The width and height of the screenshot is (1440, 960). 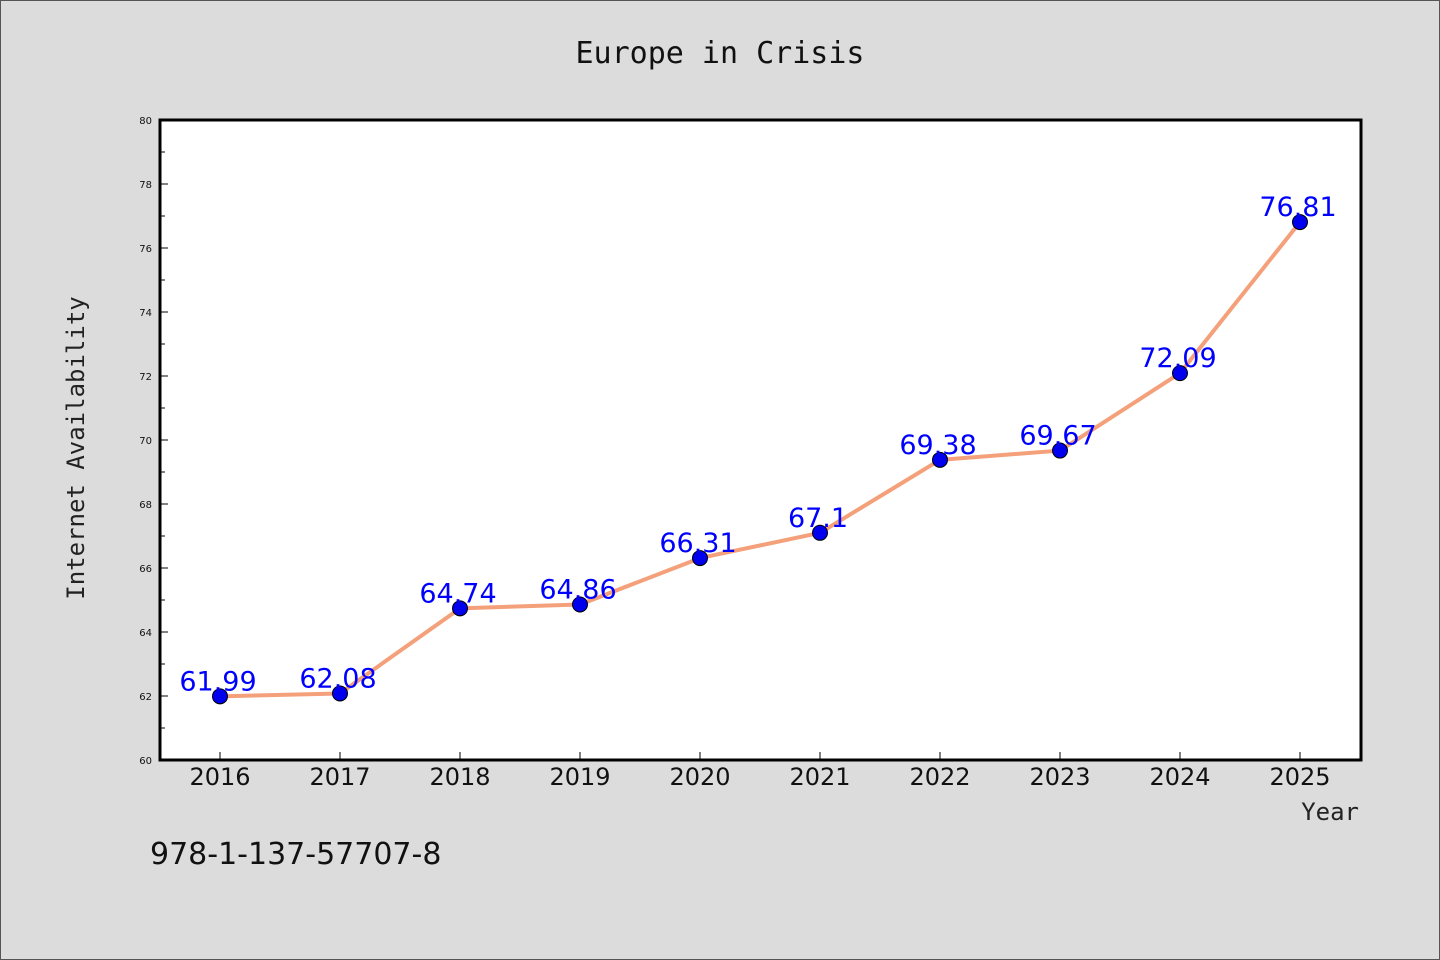 What do you see at coordinates (145, 313) in the screenshot?
I see `y-tick-label: 74` at bounding box center [145, 313].